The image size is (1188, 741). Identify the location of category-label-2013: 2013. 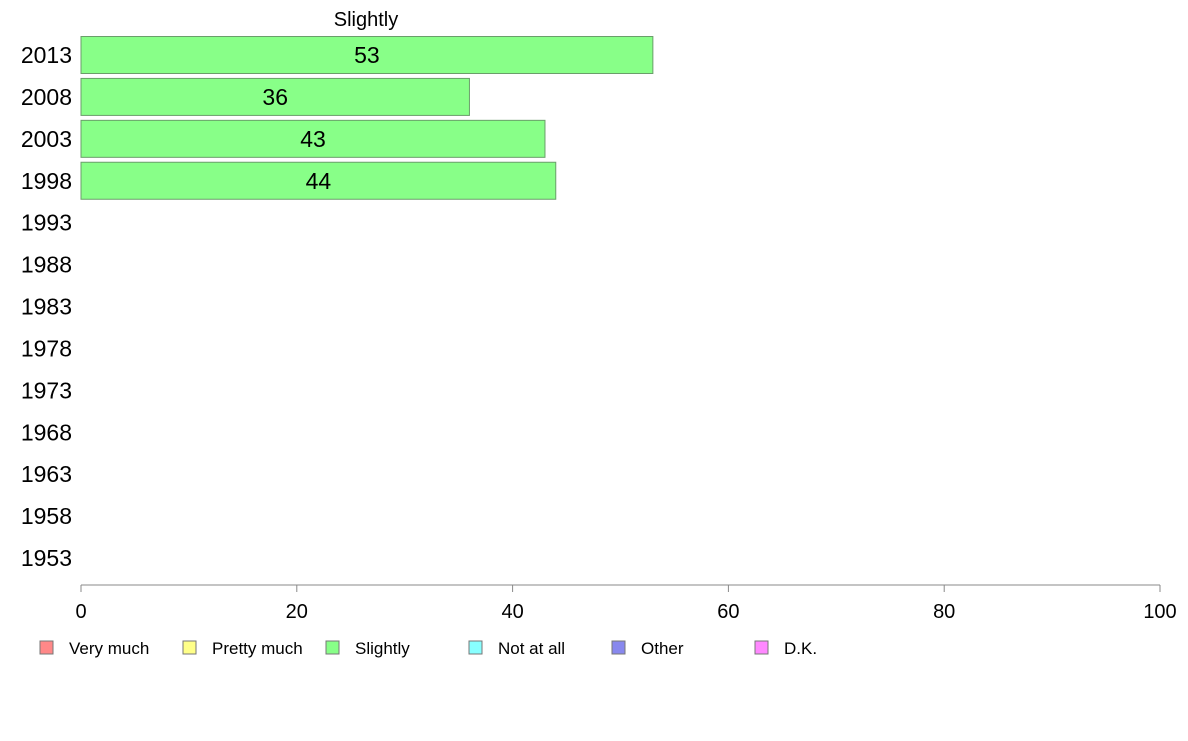
(46, 55).